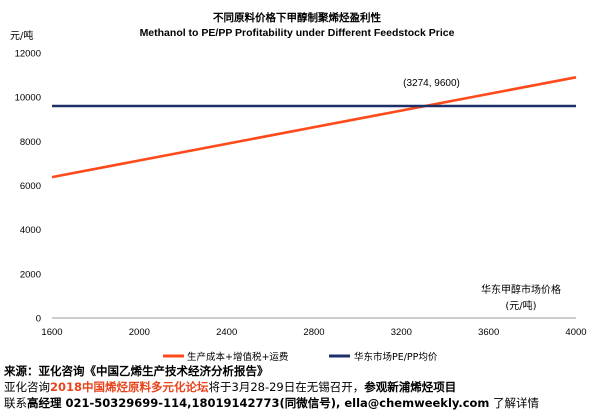  Describe the element at coordinates (410, 387) in the screenshot. I see `forum-visit: 参观新浦烯烃项目` at that location.